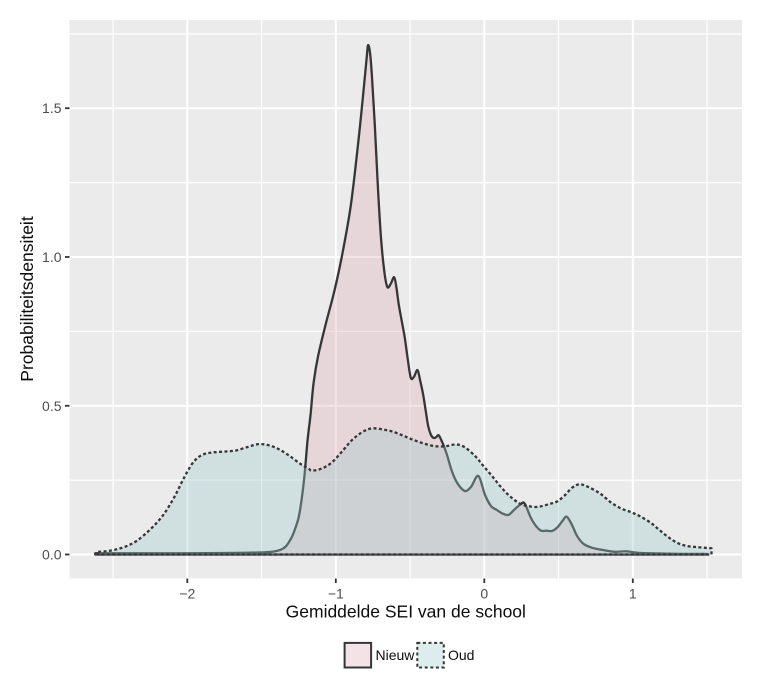 This screenshot has height=700, width=768. What do you see at coordinates (52, 555) in the screenshot?
I see `svg-text: 0.0` at bounding box center [52, 555].